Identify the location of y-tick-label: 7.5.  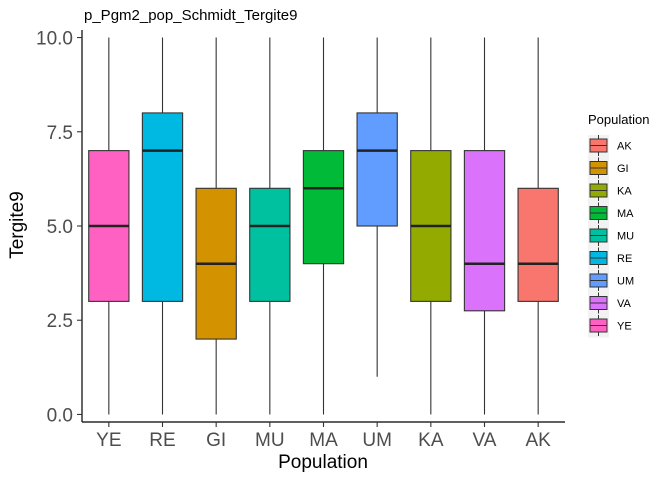
(60, 133).